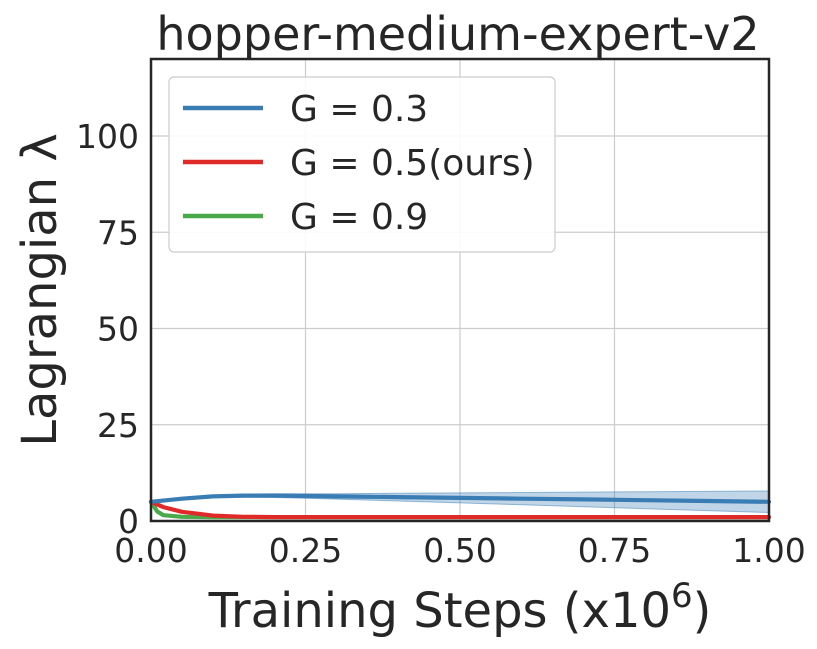 The width and height of the screenshot is (817, 649). Describe the element at coordinates (439, 611) in the screenshot. I see `x-axis-label-main: Training Steps (x10` at that location.